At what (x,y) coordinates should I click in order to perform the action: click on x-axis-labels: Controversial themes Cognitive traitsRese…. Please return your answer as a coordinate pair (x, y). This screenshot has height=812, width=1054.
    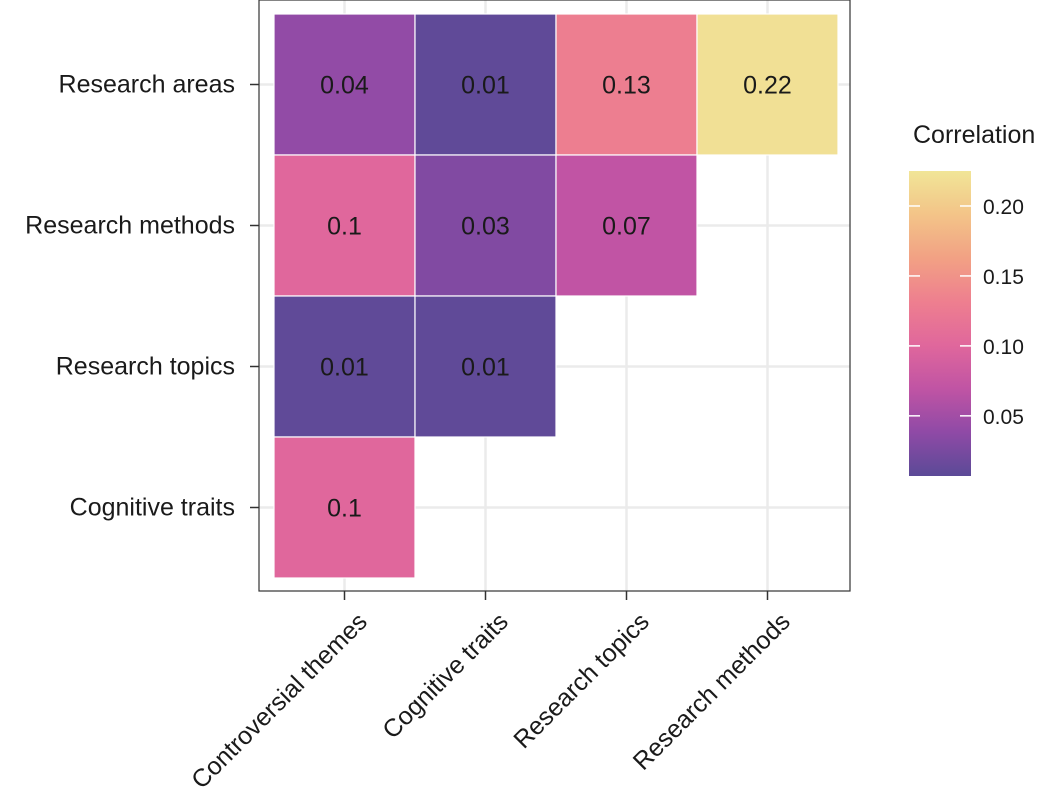
    Looking at the image, I should click on (491, 701).